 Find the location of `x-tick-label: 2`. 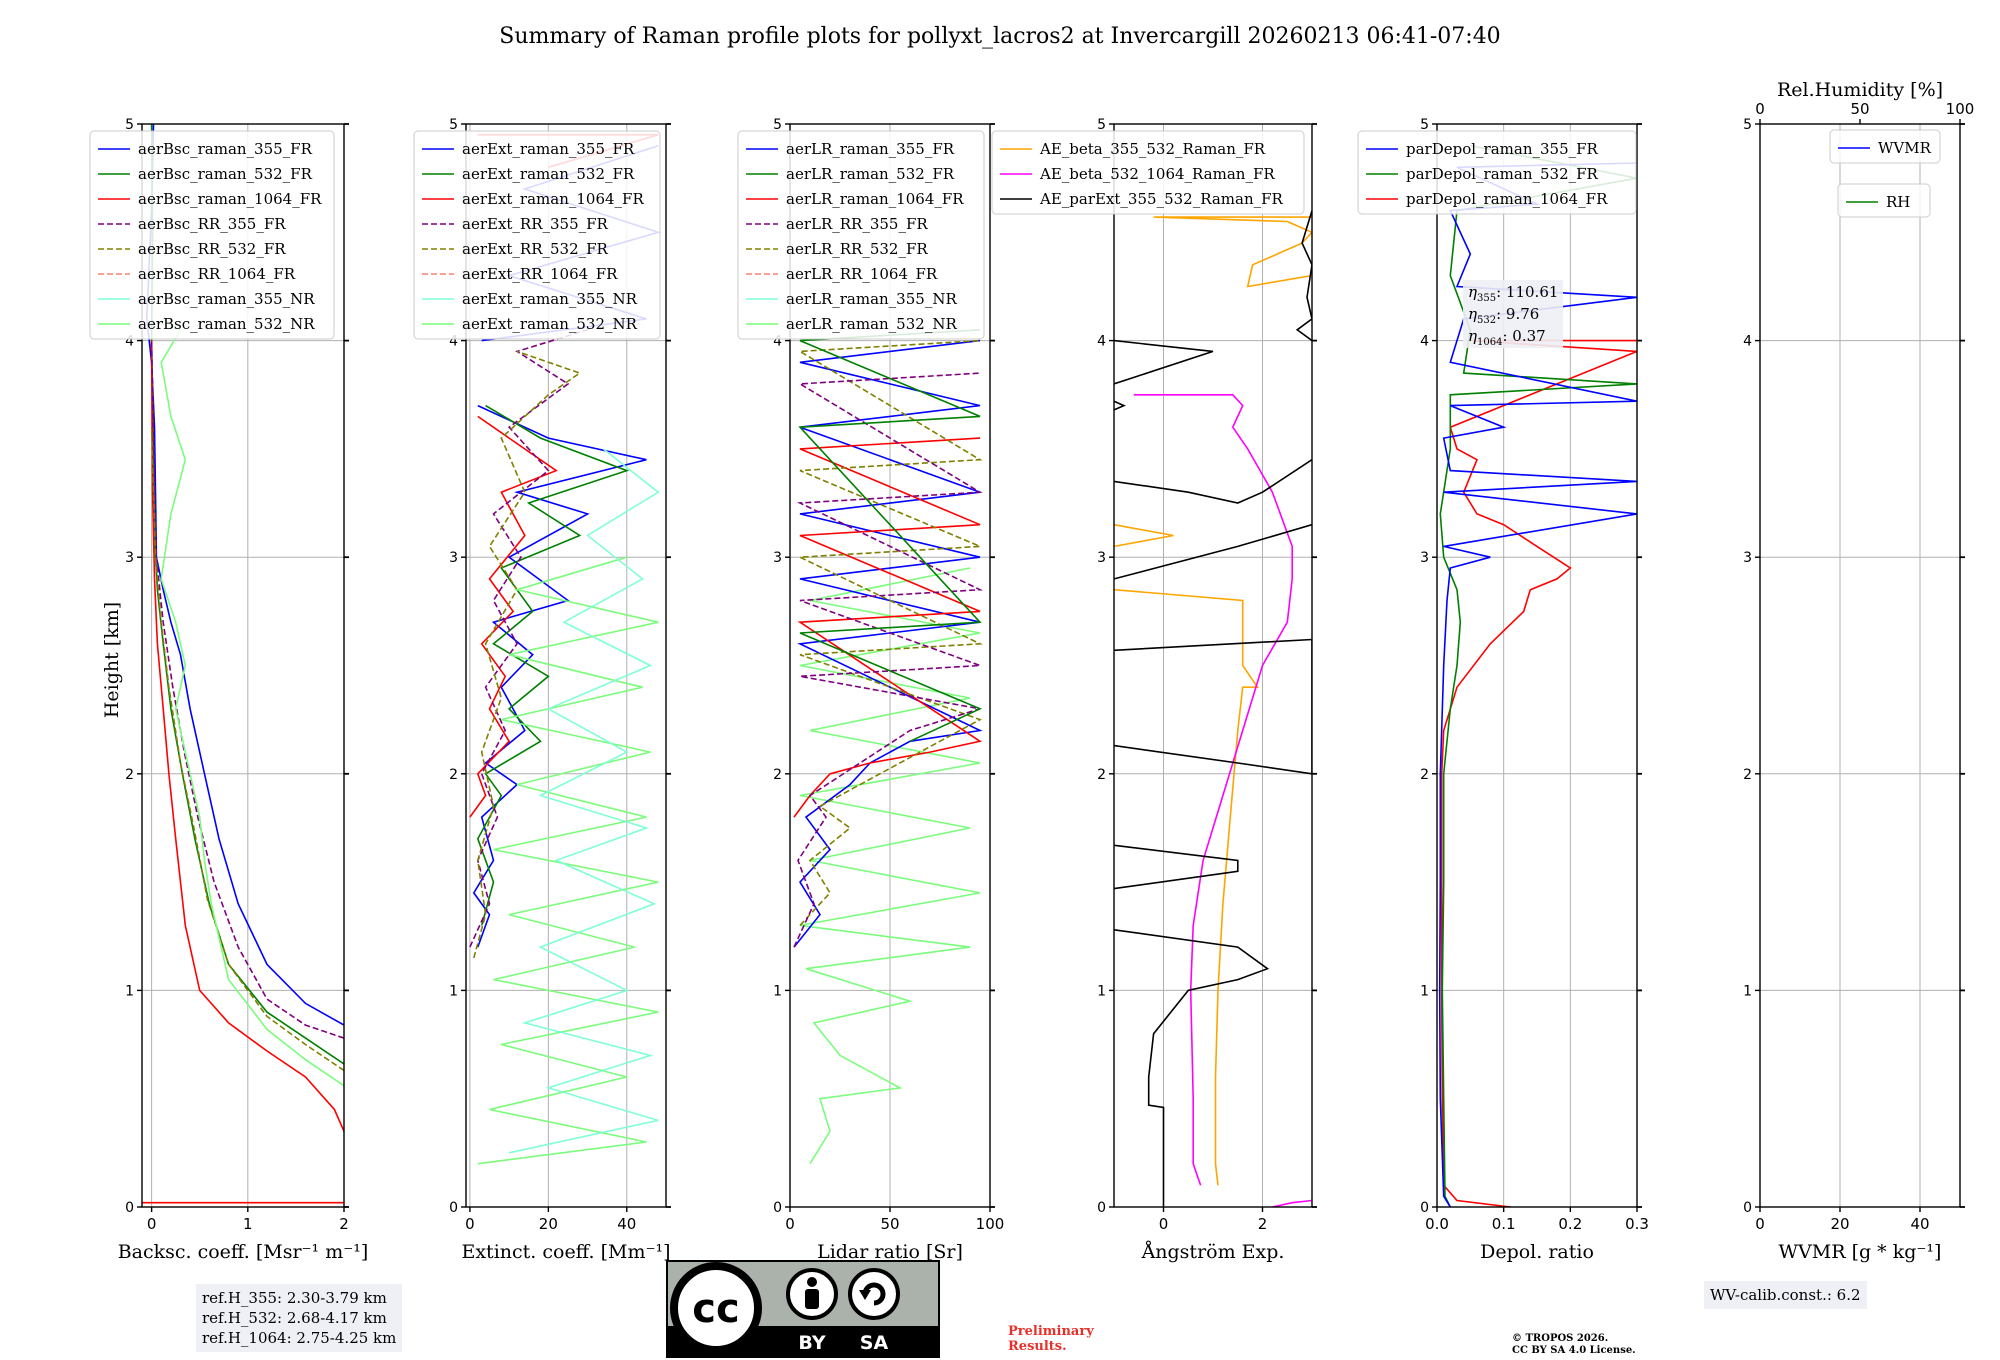

x-tick-label: 2 is located at coordinates (344, 1224).